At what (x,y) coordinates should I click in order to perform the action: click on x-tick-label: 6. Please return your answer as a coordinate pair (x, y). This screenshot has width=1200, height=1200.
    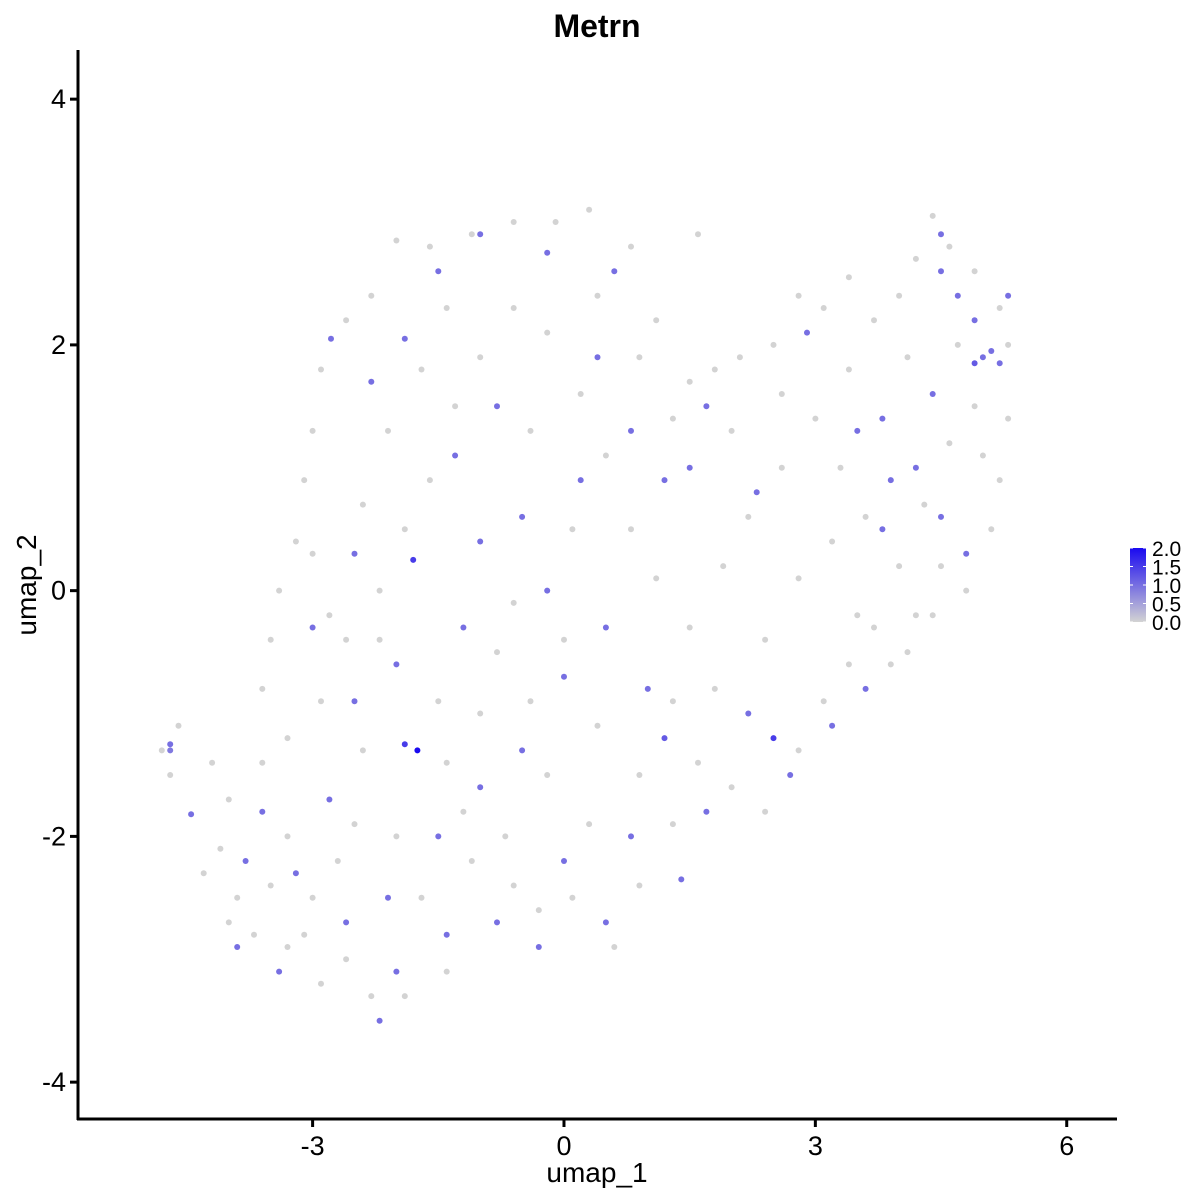
    Looking at the image, I should click on (1066, 1146).